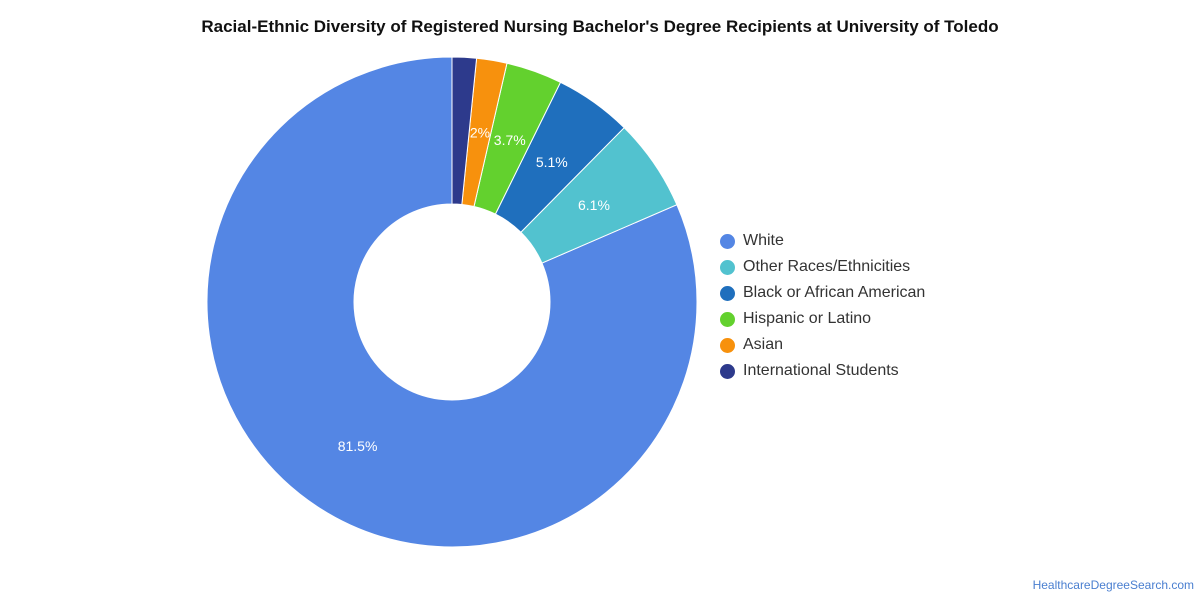  What do you see at coordinates (827, 266) in the screenshot?
I see `legend-label-1: Other Races/Ethnicities` at bounding box center [827, 266].